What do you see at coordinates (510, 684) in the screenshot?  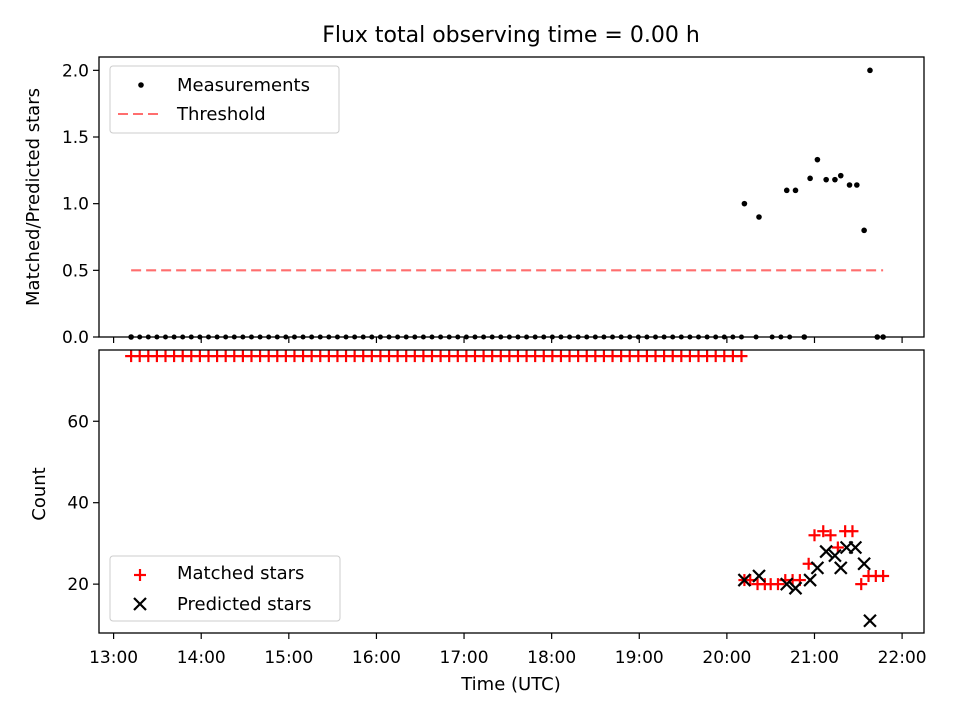 I see `x-axis-label: Time (UTC)` at bounding box center [510, 684].